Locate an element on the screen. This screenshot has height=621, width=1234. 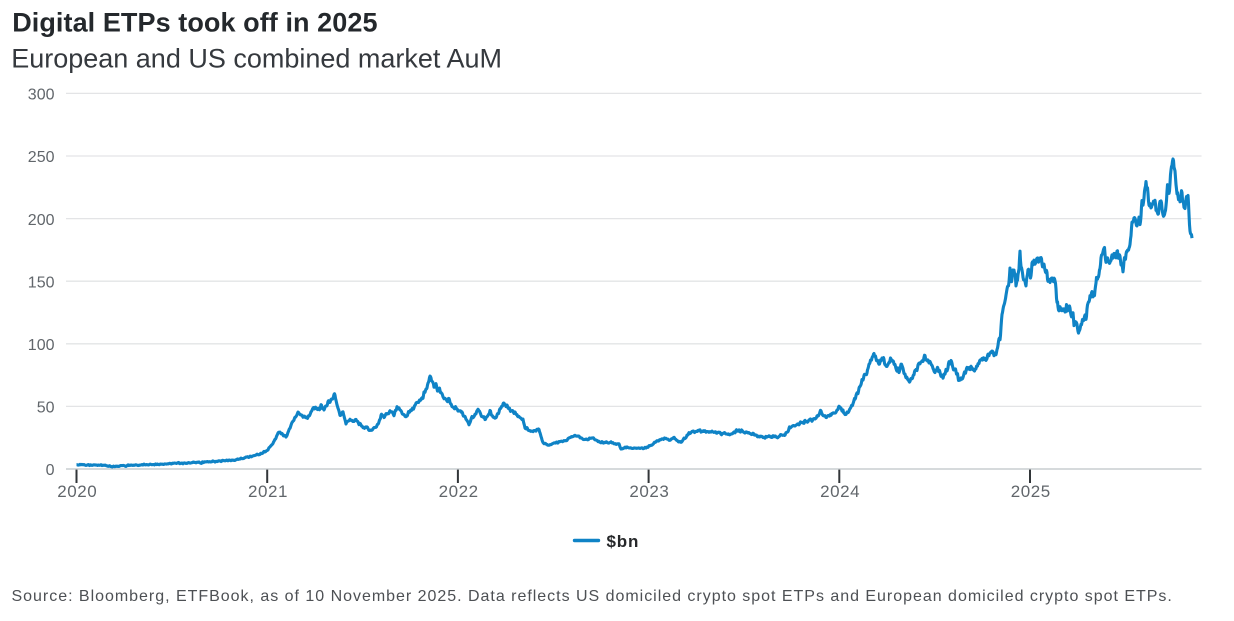
svg-text: 2025 is located at coordinates (1031, 491).